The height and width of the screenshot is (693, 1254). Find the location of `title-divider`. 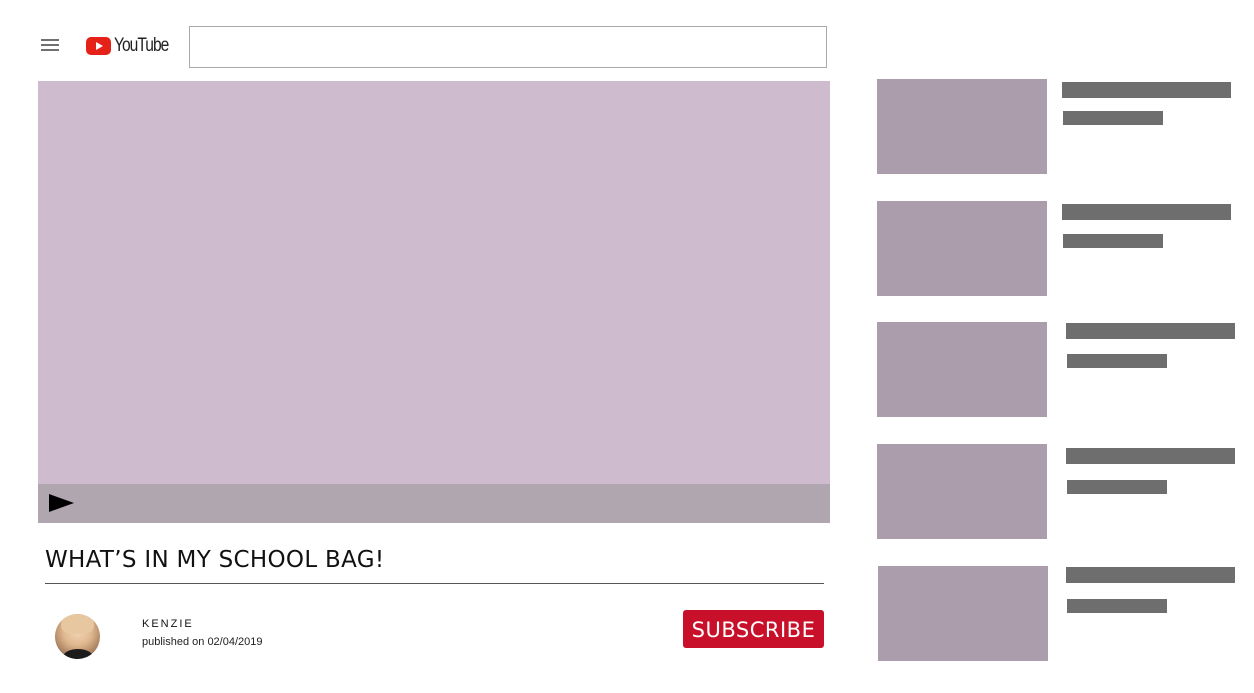

title-divider is located at coordinates (434, 583).